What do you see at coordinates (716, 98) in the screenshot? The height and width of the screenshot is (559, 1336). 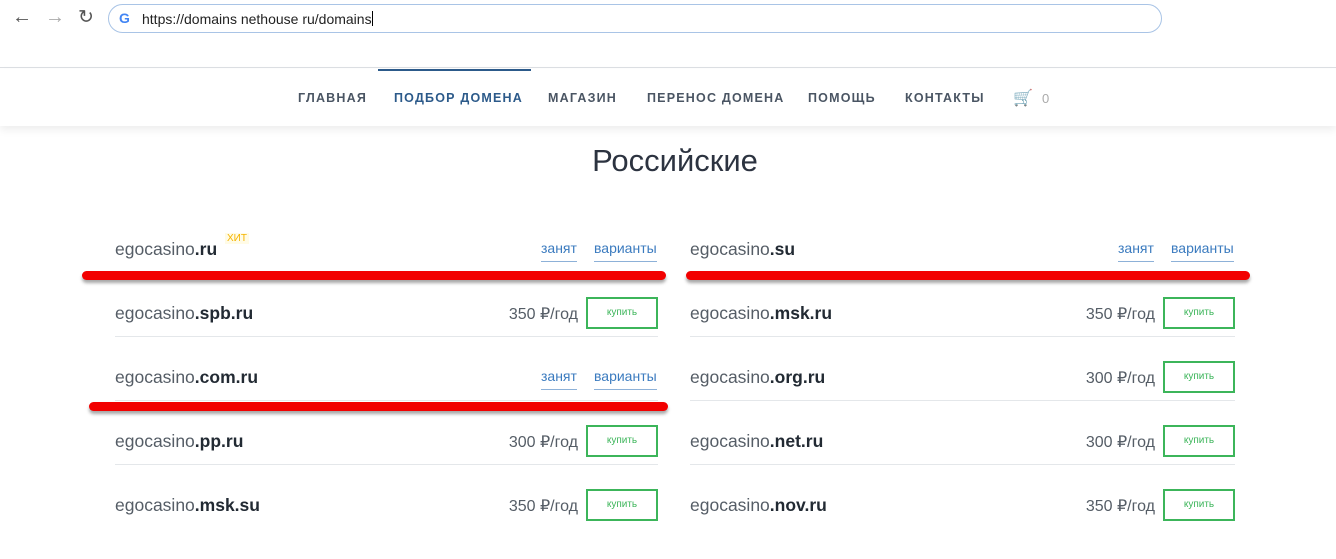 I see `nav-transfer: ПЕРЕНОС ДОМЕНА` at bounding box center [716, 98].